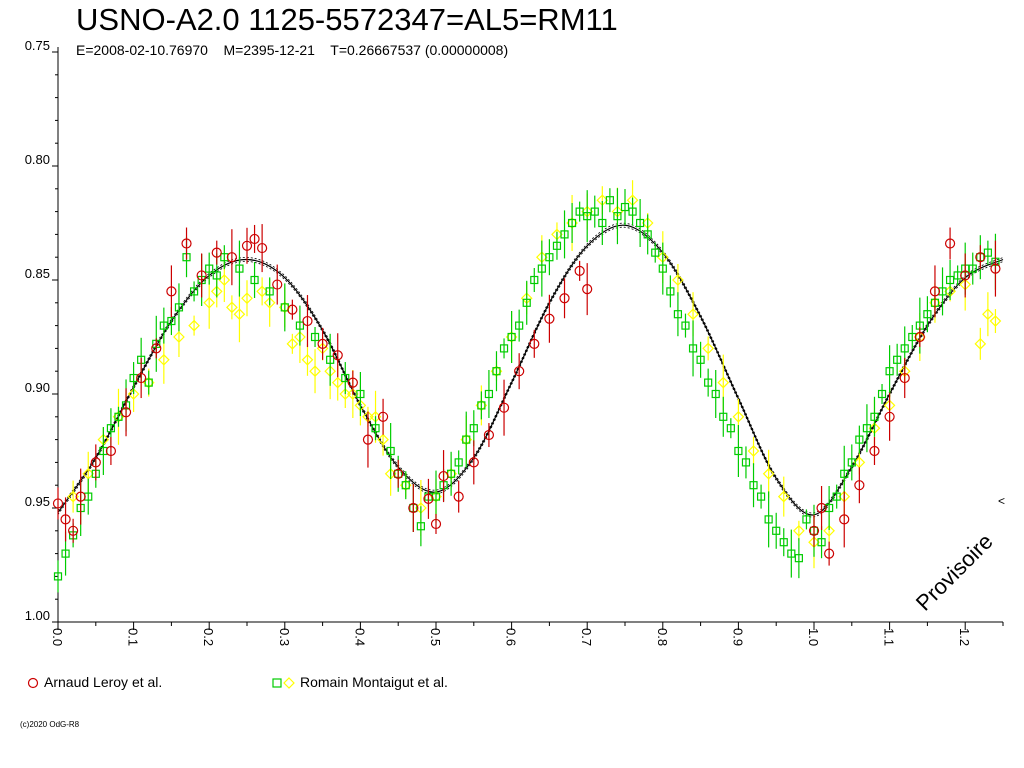 The width and height of the screenshot is (1024, 768). Describe the element at coordinates (954, 572) in the screenshot. I see `watermark-provisoire: Provisoire` at that location.